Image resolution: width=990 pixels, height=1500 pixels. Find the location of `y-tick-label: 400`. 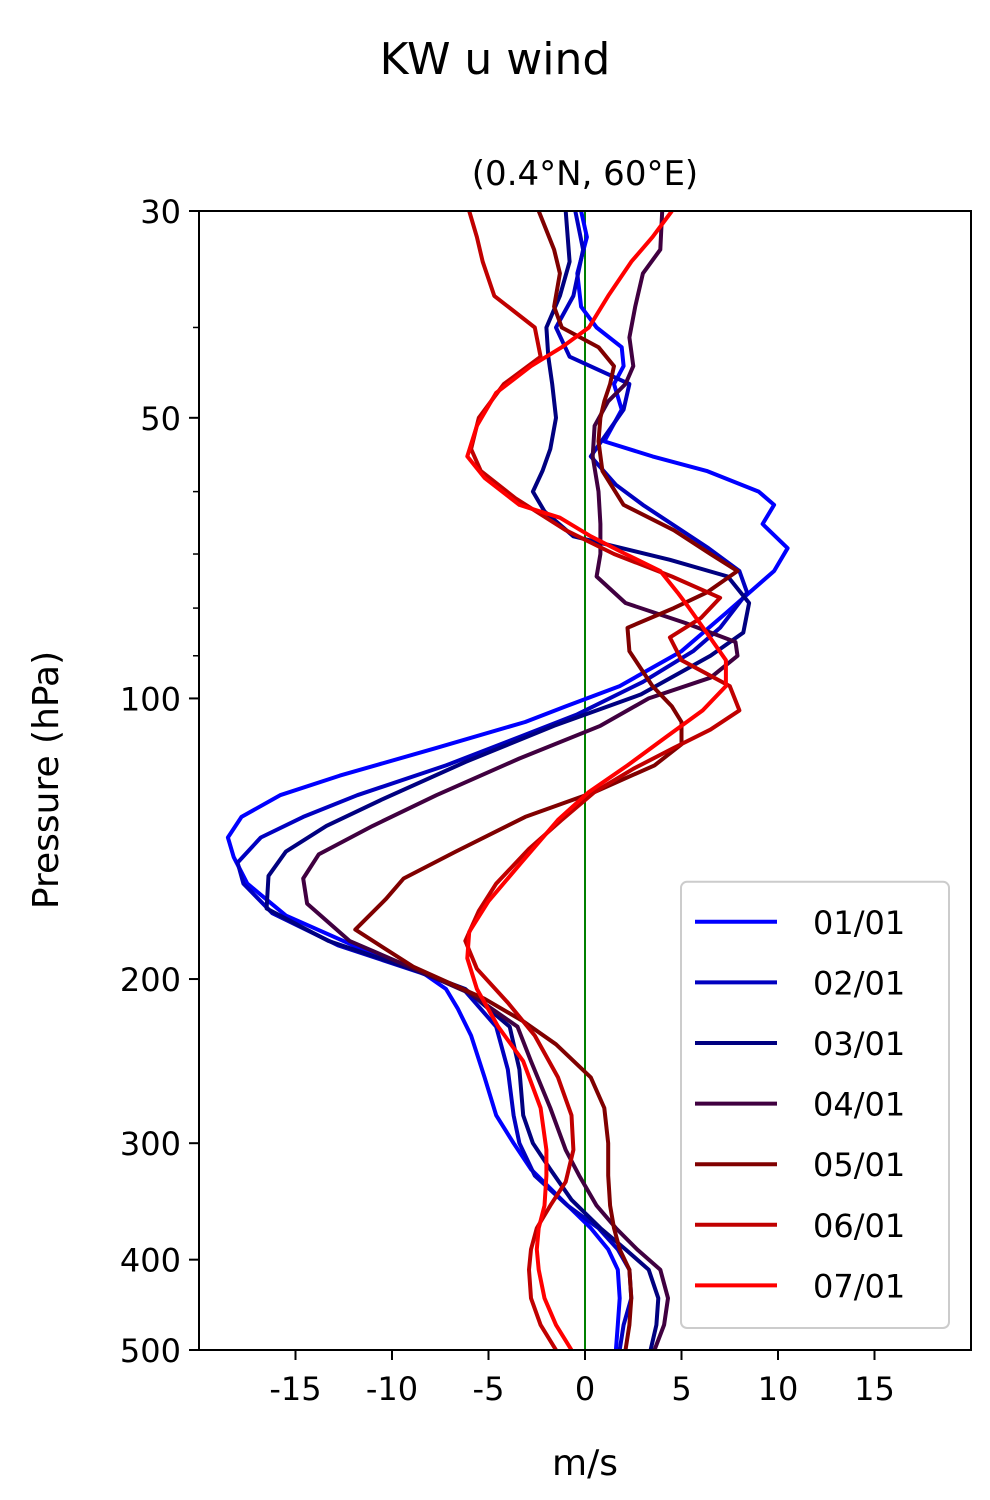

y-tick-label: 400 is located at coordinates (150, 1261).